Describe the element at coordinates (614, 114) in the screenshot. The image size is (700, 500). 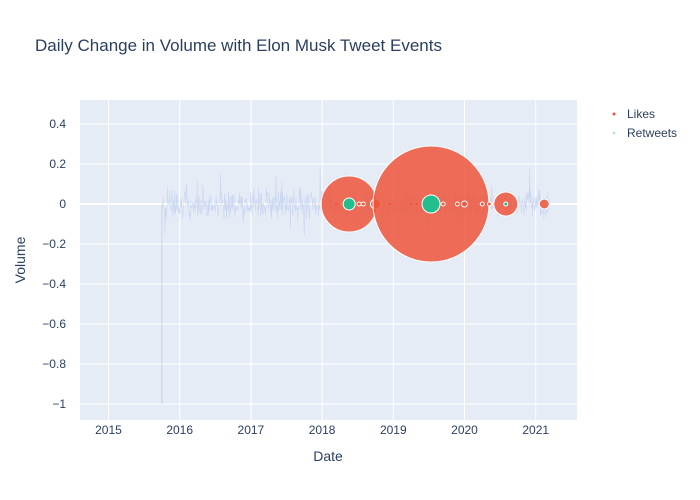
I see `legend-marker-likes` at that location.